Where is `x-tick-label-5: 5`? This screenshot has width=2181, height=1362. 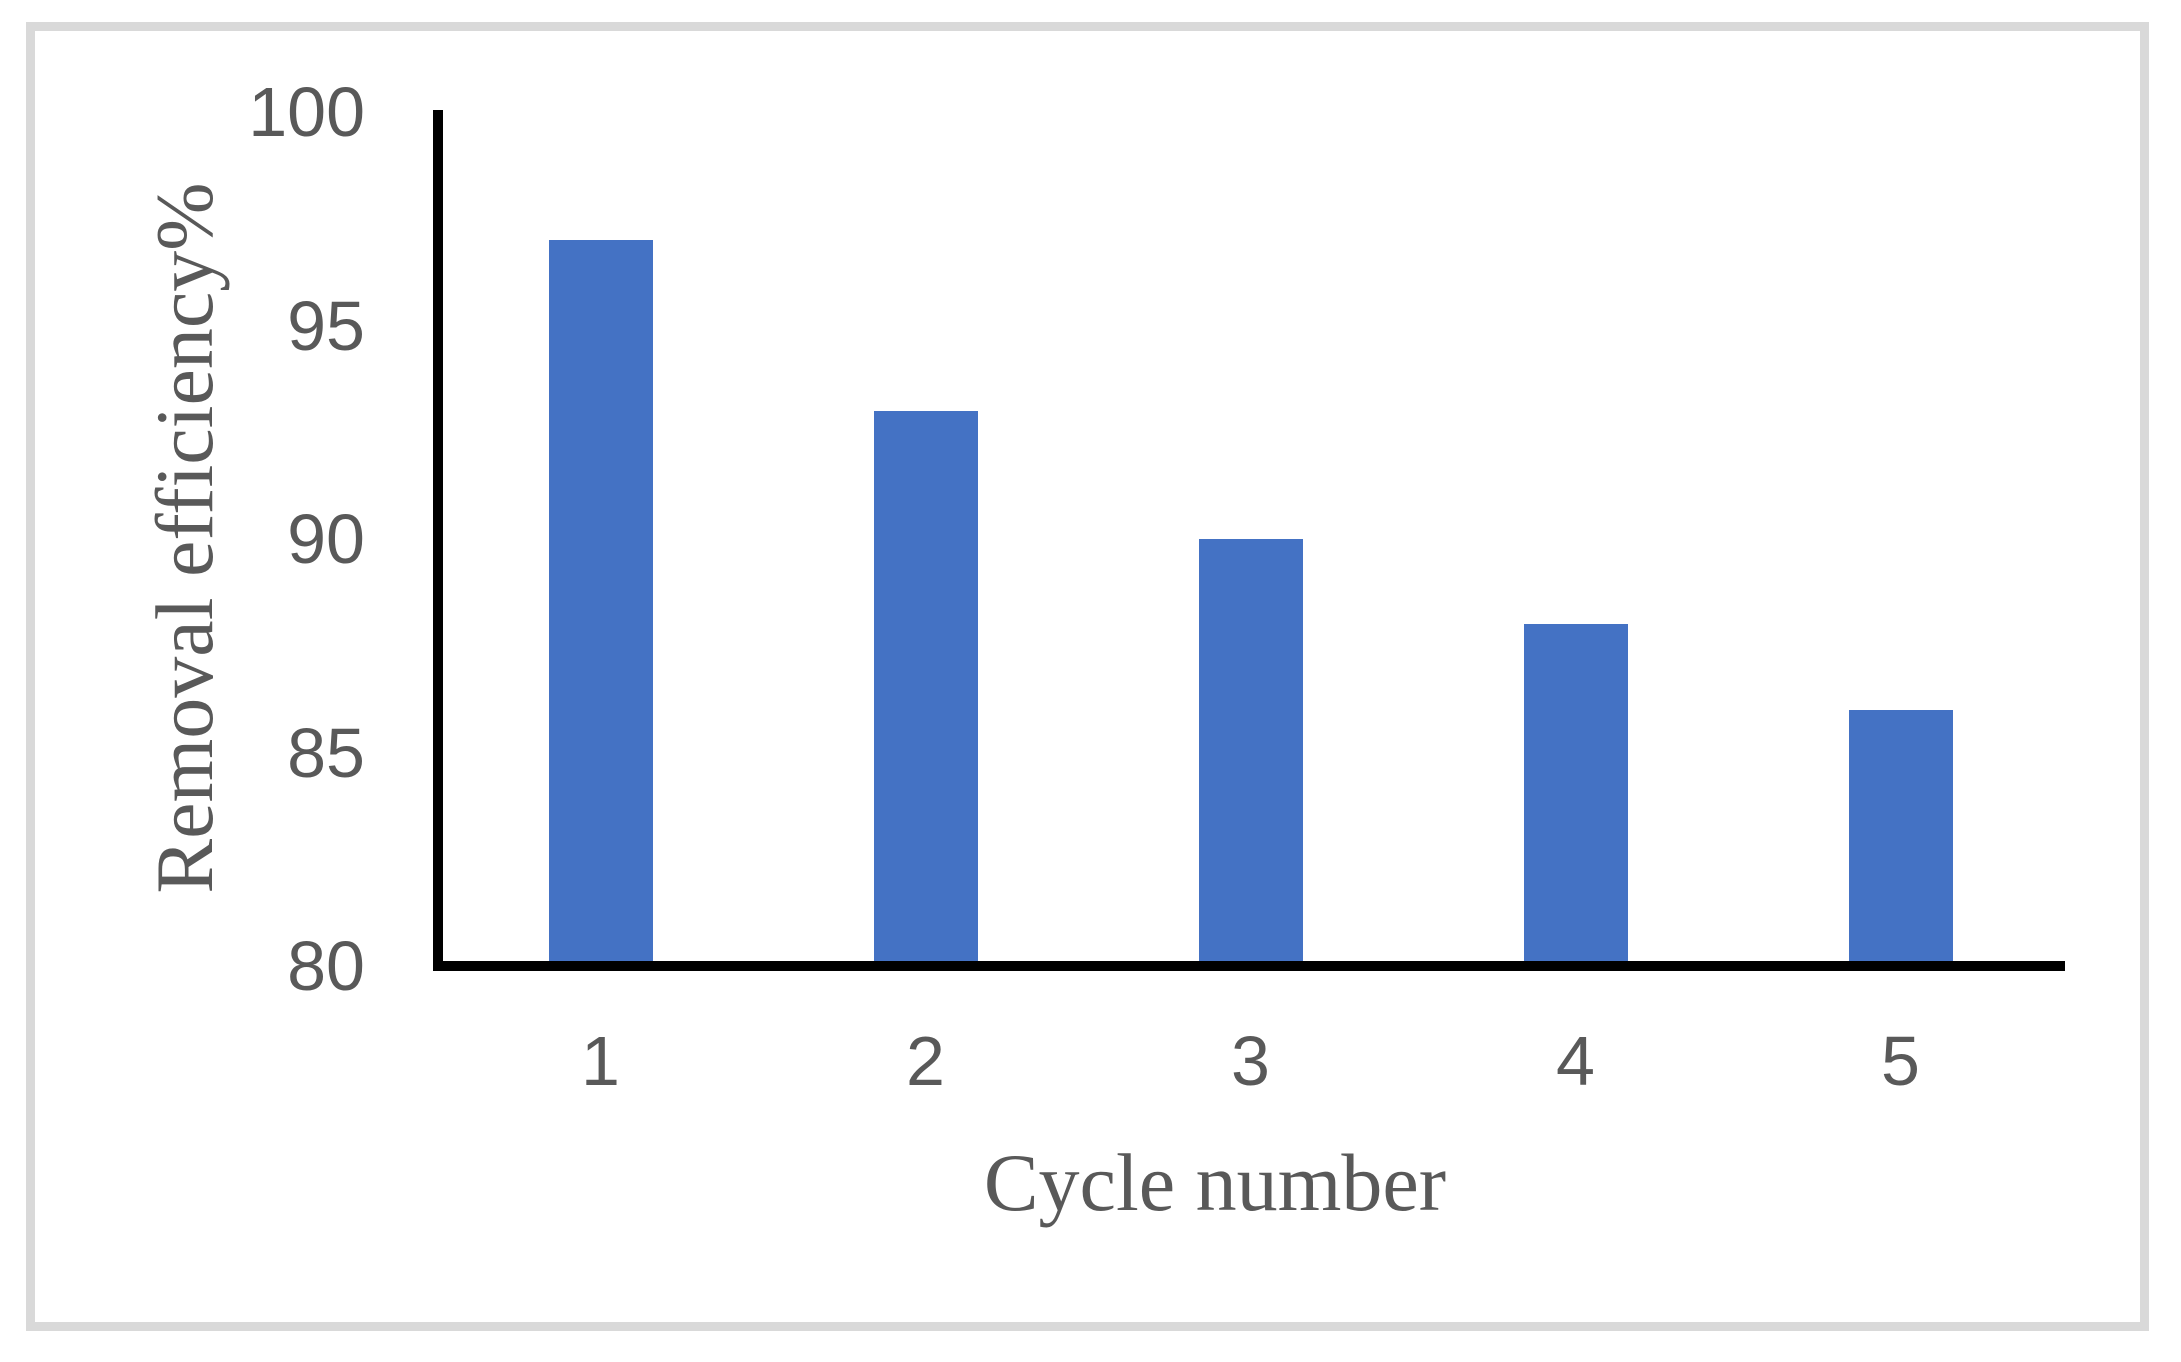
x-tick-label-5: 5 is located at coordinates (1900, 1061).